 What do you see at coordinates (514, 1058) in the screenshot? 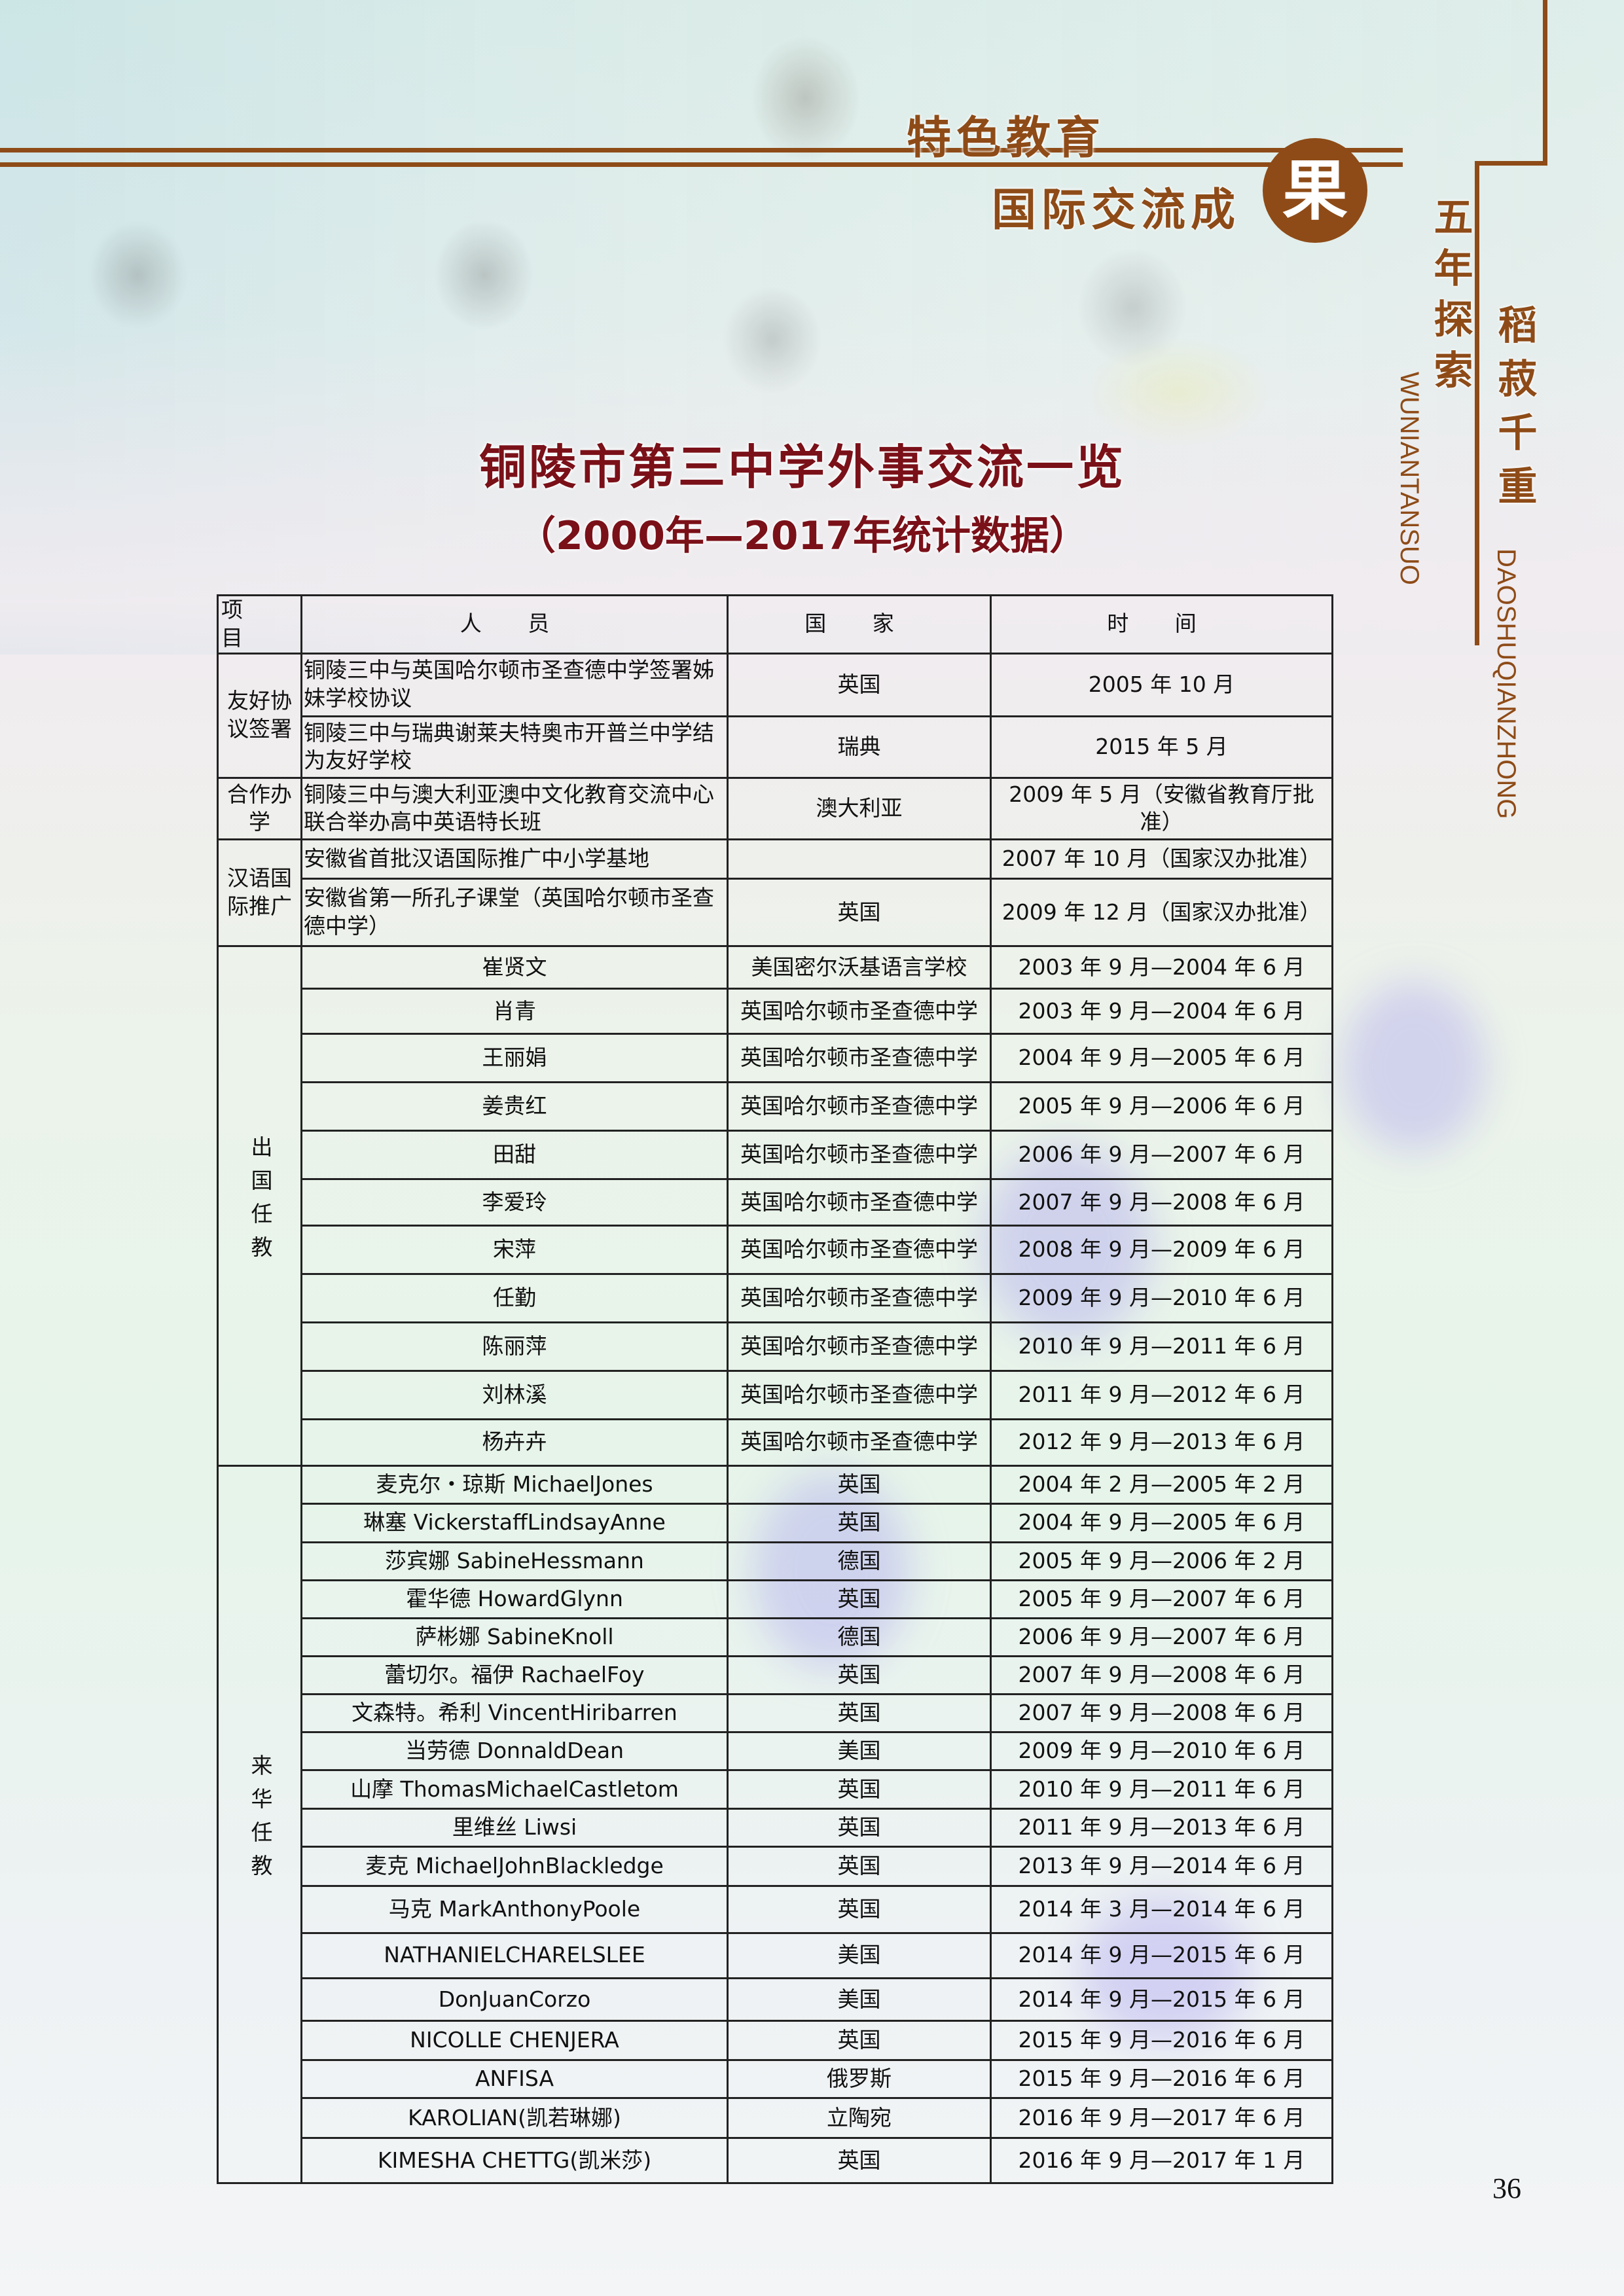
I see `person-cell: 王丽娟` at bounding box center [514, 1058].